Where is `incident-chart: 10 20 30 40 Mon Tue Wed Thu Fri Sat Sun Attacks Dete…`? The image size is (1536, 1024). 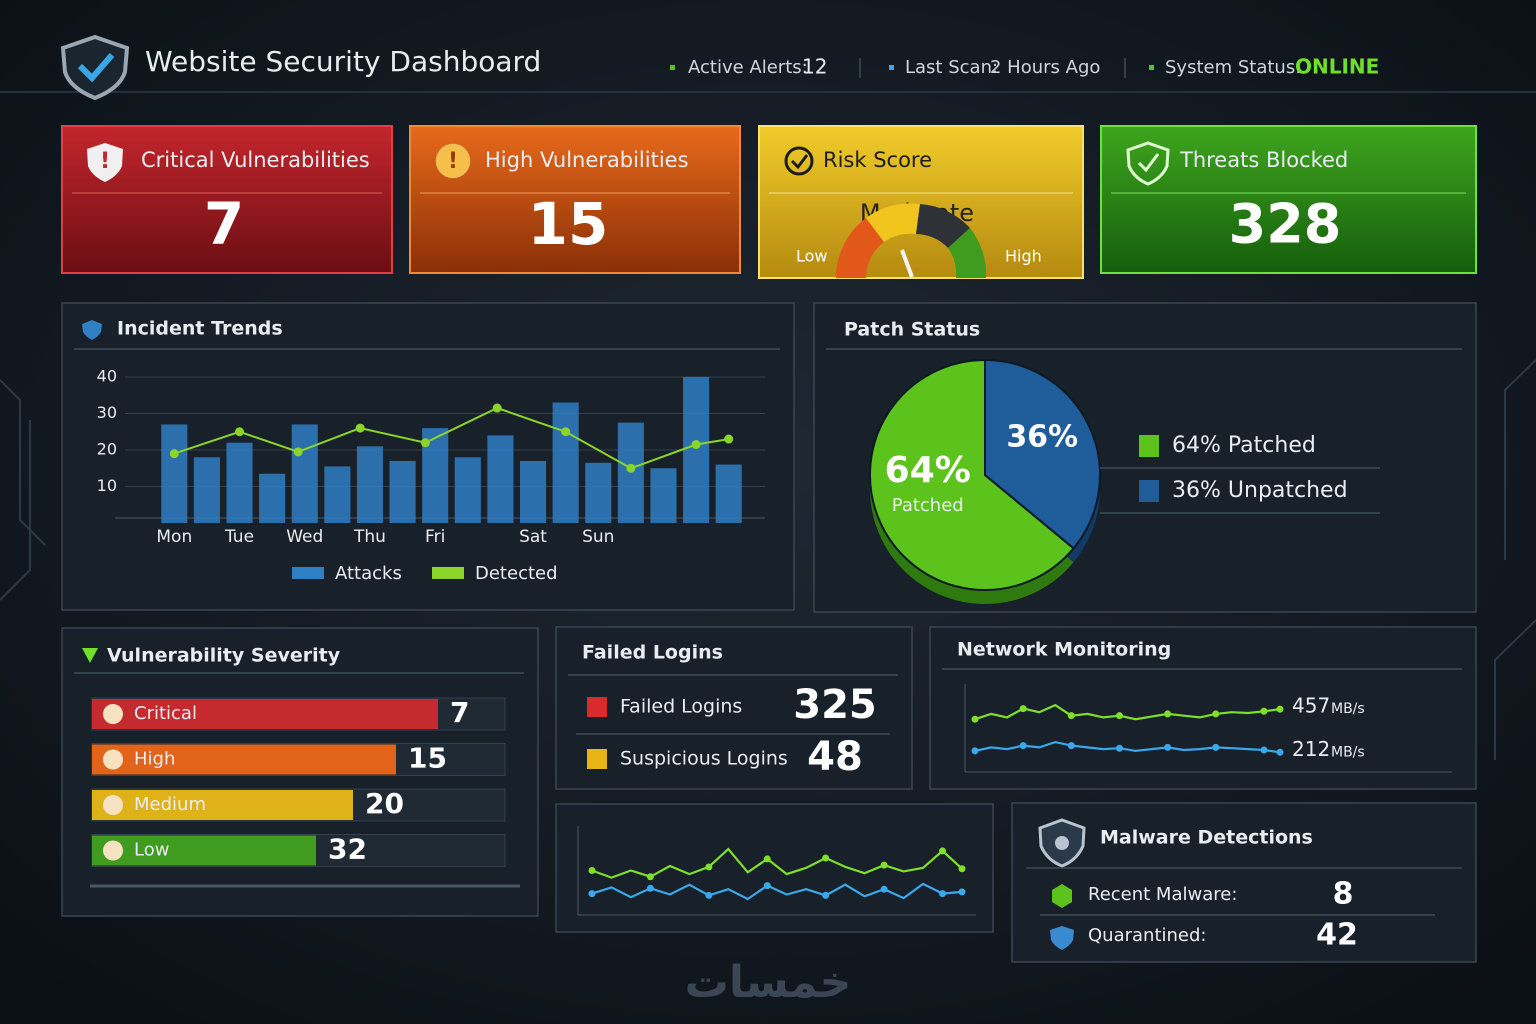 incident-chart: 10 20 30 40 Mon Tue Wed Thu Fri Sat Sun Attacks Dete… is located at coordinates (431, 475).